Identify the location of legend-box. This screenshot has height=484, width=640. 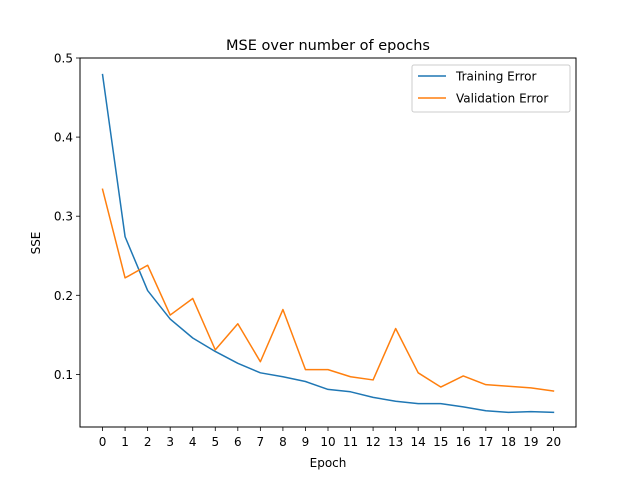
(491, 88).